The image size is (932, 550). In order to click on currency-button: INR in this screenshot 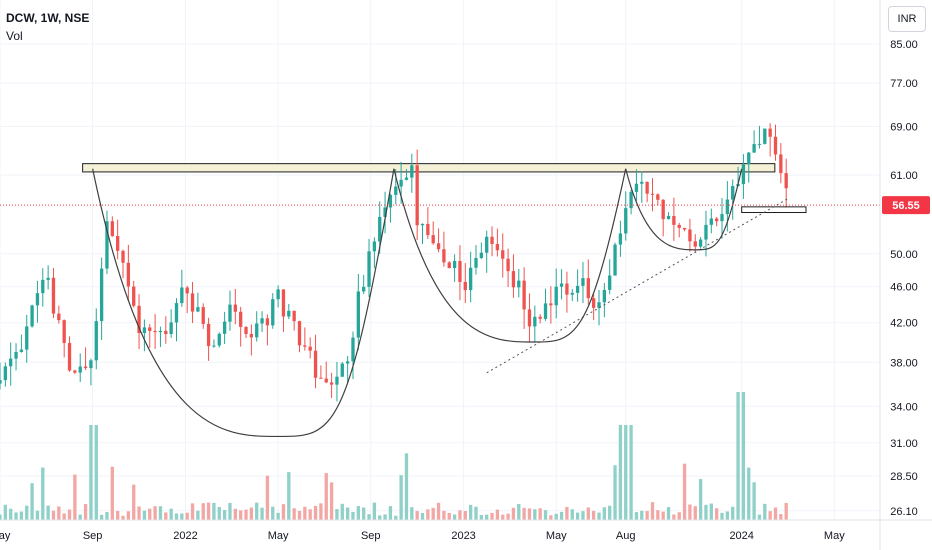, I will do `click(907, 19)`.